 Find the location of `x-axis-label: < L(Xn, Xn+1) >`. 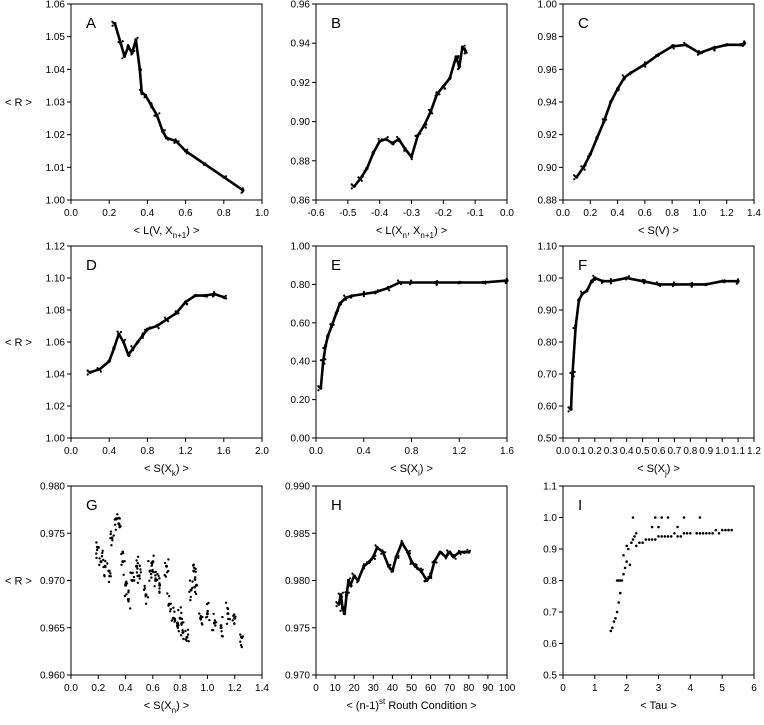

x-axis-label: < L(Xn, Xn+1) > is located at coordinates (411, 232).